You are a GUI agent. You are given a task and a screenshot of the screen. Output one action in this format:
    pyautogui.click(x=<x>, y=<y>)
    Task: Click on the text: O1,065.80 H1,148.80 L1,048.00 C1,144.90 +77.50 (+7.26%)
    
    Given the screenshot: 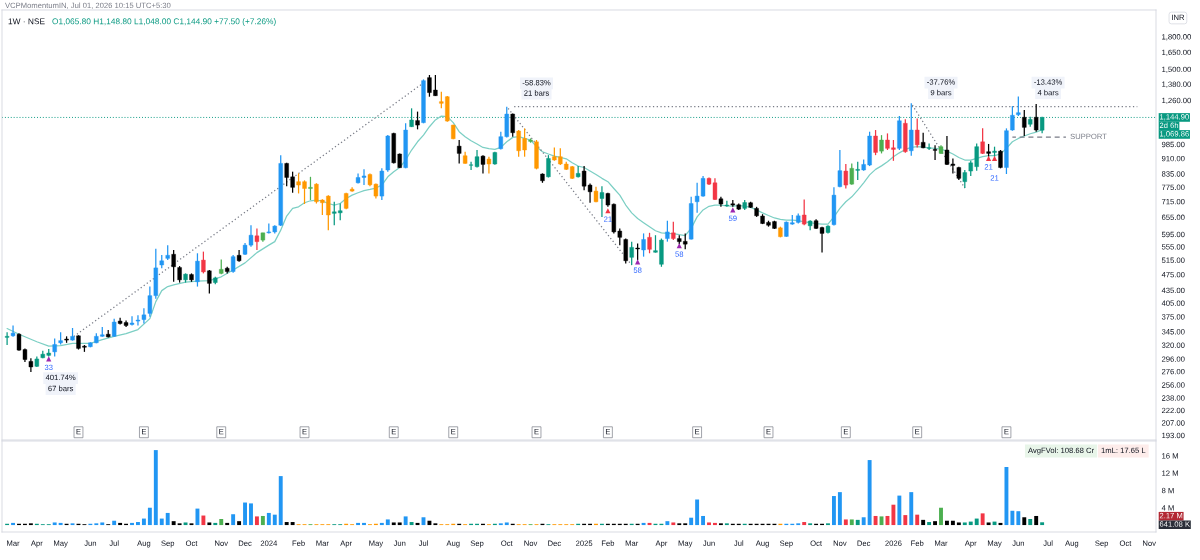 What is the action you would take?
    pyautogui.click(x=164, y=22)
    